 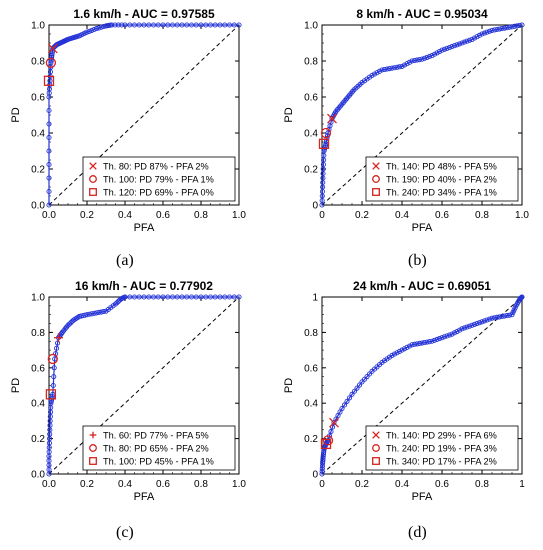 What do you see at coordinates (315, 206) in the screenshot?
I see `y-tick-label: 0` at bounding box center [315, 206].